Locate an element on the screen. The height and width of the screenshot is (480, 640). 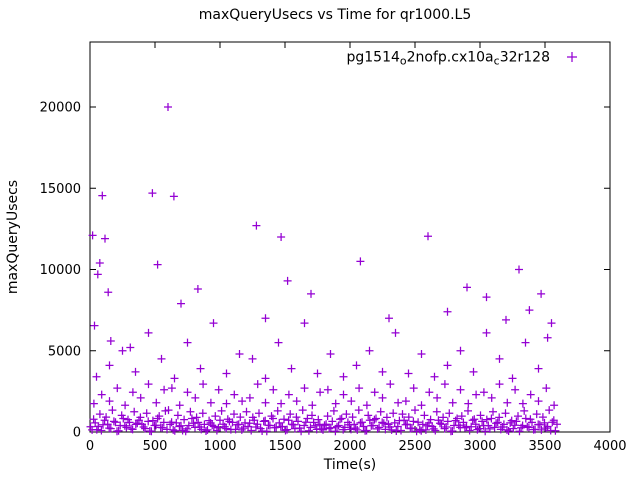
legend-marker-icon is located at coordinates (572, 57).